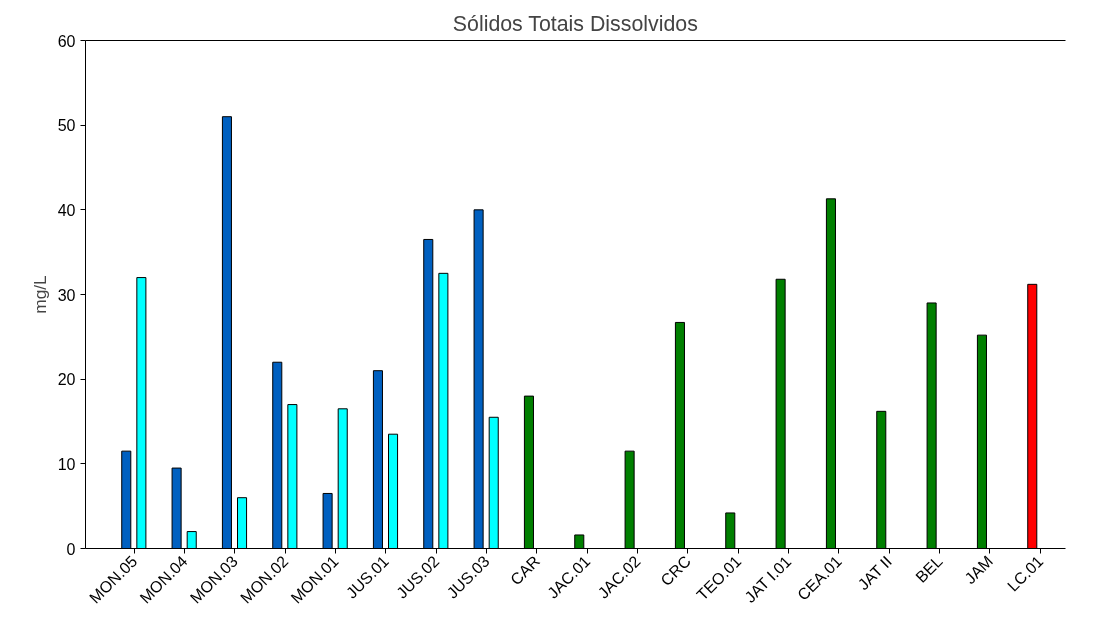  Describe the element at coordinates (71, 549) in the screenshot. I see `y-tick-label: 0` at that location.